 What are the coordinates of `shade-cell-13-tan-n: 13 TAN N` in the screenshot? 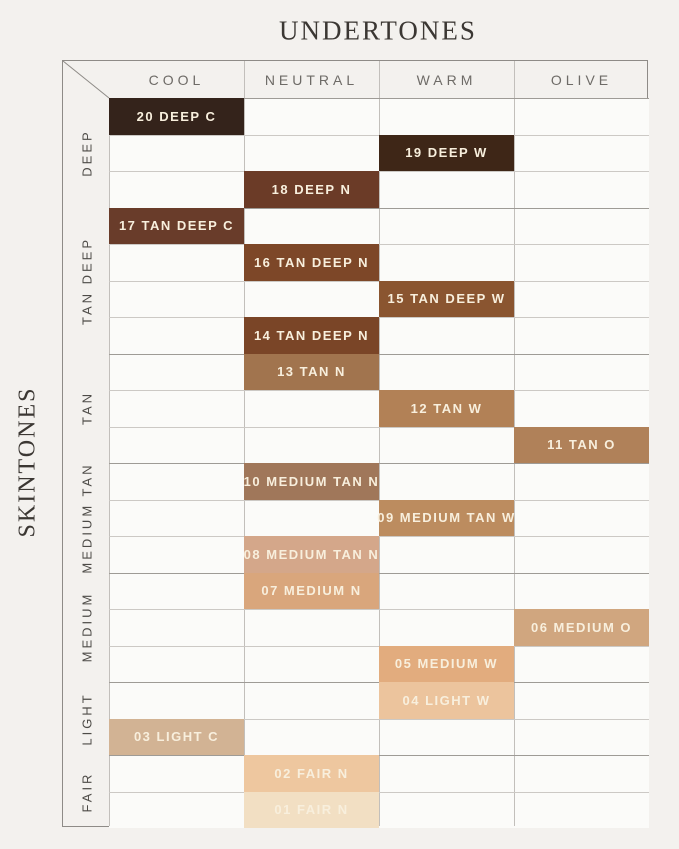 It's located at (311, 371).